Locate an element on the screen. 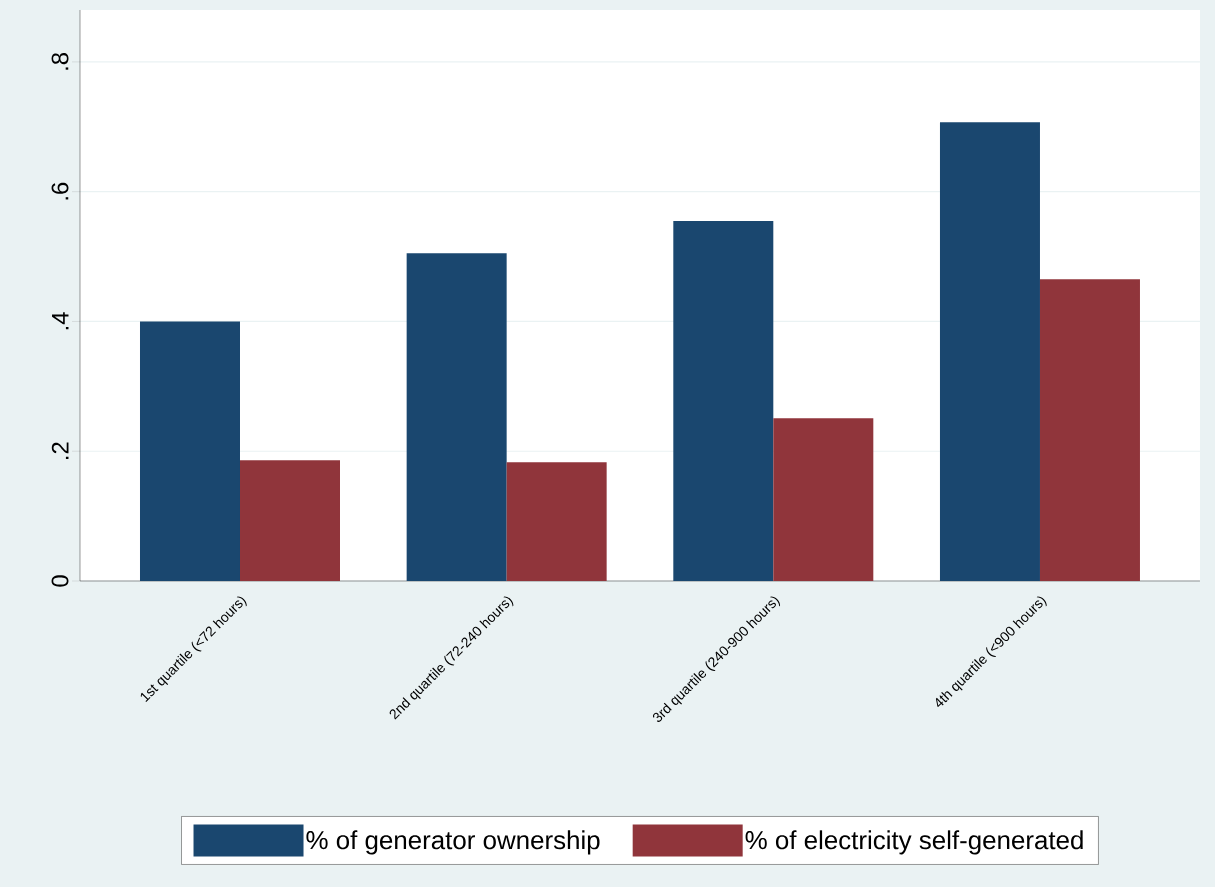 Image resolution: width=1215 pixels, height=887 pixels. y-tick-label: .2 is located at coordinates (60, 451).